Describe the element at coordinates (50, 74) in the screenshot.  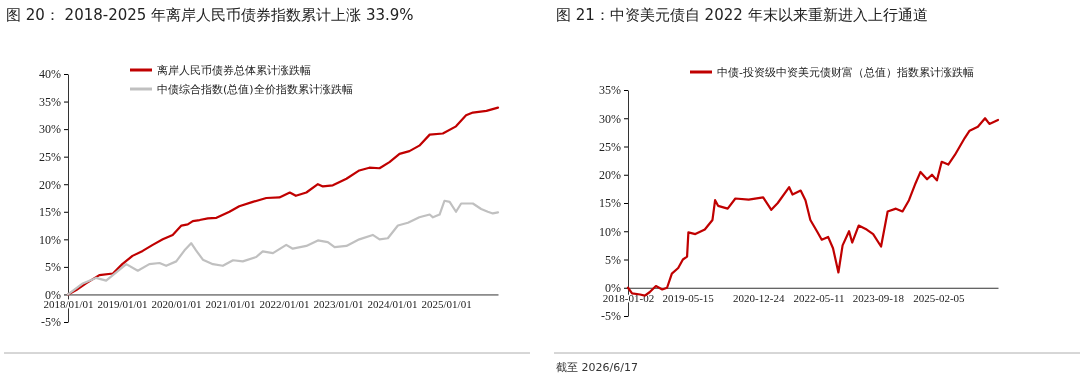
I see `y-tick-label: 40%` at that location.